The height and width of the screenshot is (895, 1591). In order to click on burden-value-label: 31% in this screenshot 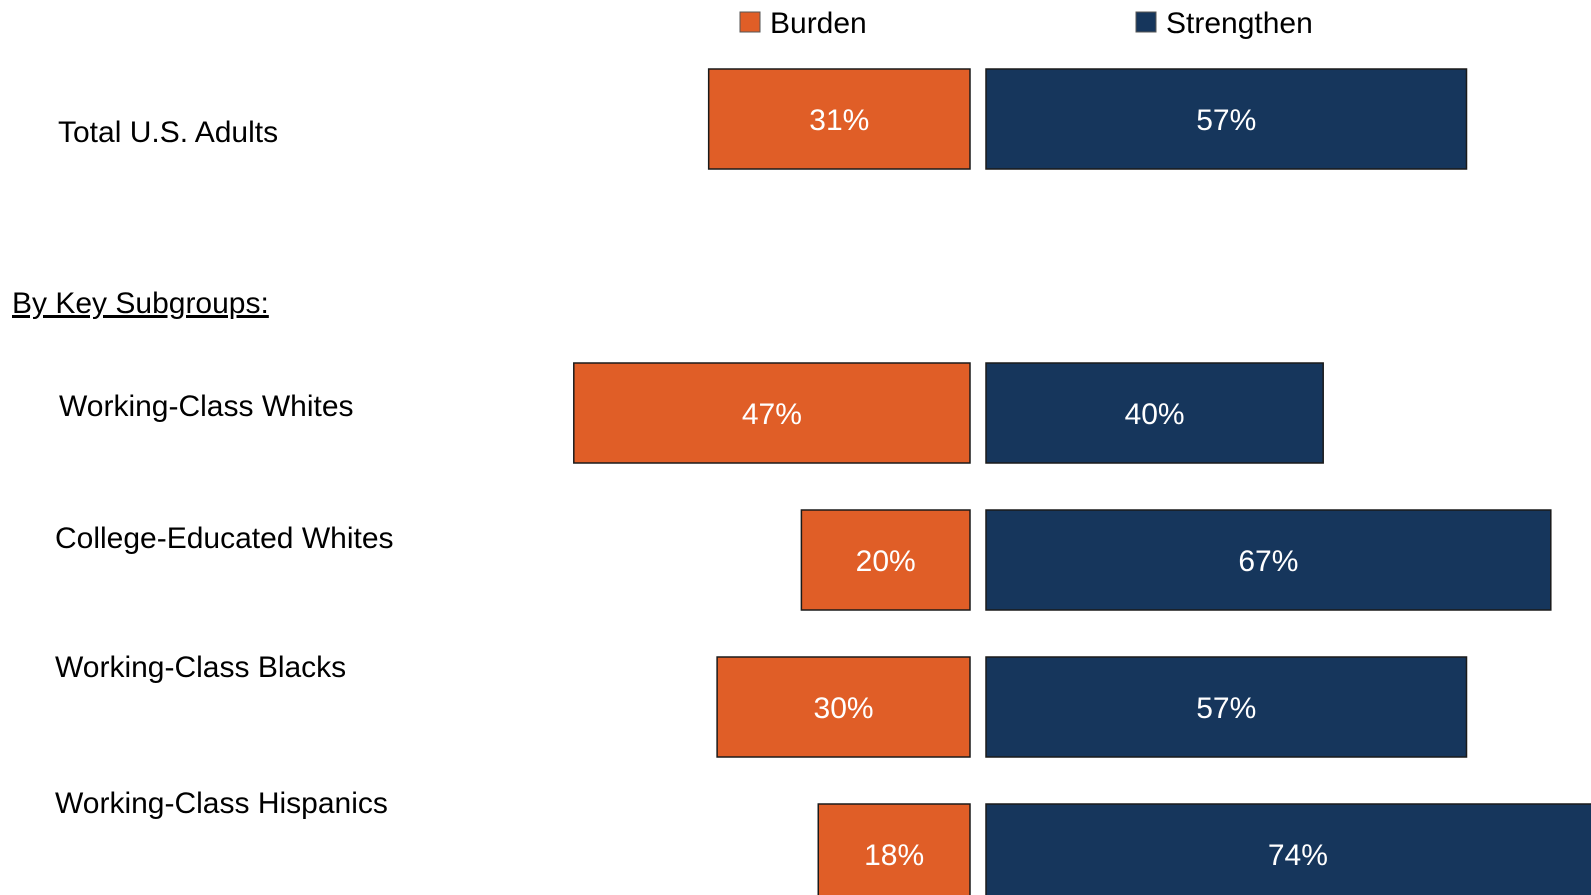, I will do `click(839, 120)`.